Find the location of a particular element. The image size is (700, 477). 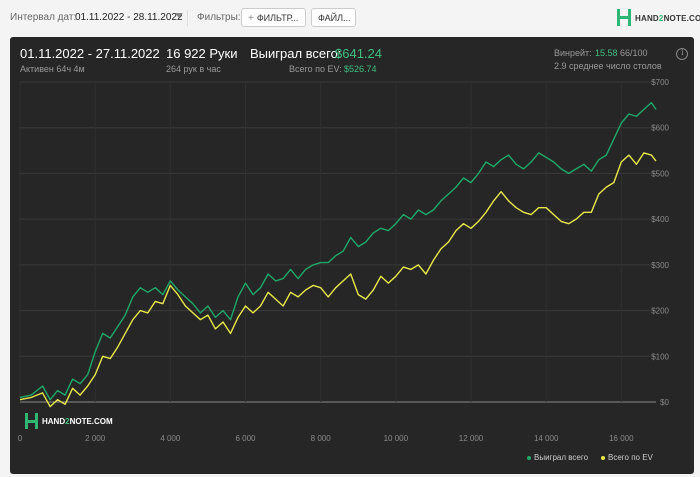

x-tick-label: 10 000 is located at coordinates (396, 438).